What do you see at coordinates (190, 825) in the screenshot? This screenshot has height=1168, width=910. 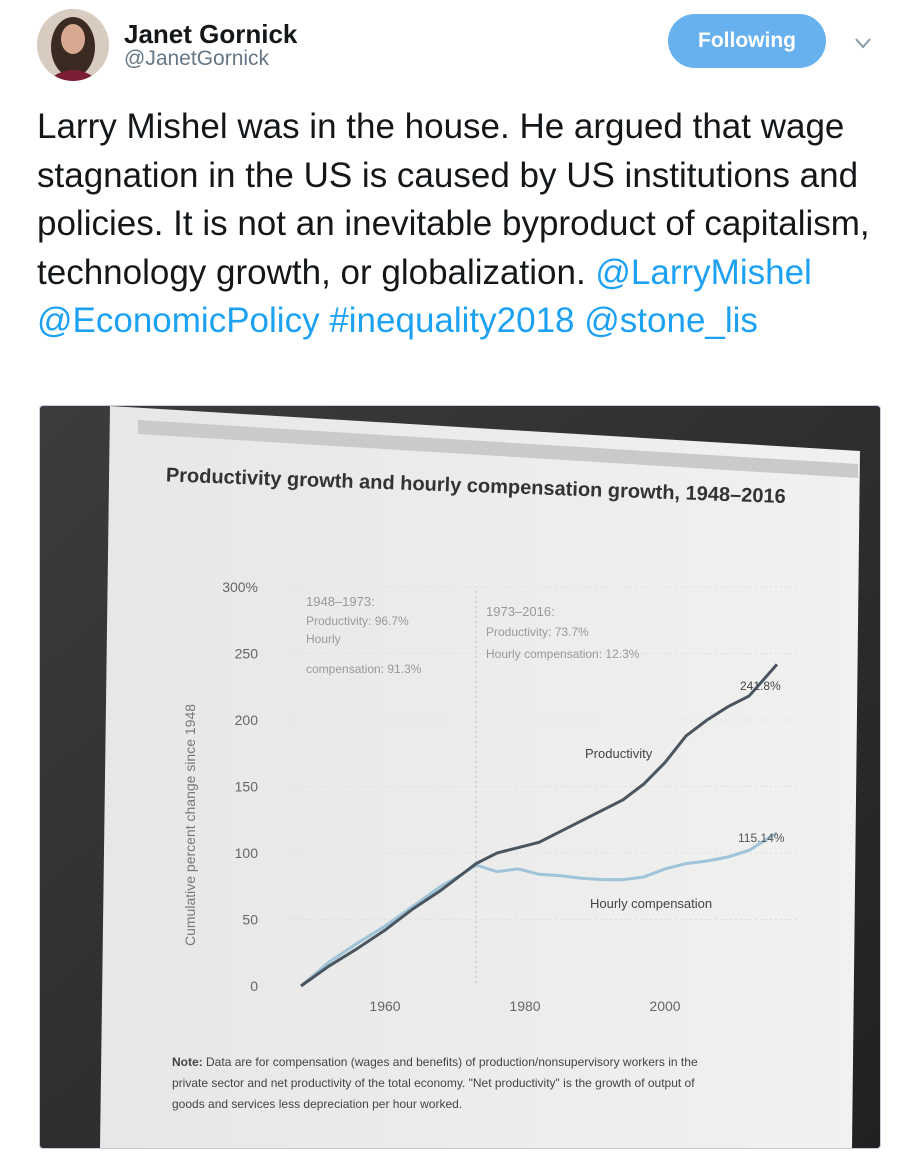 I see `y-axis-label: Cumulative percent change since 1948` at bounding box center [190, 825].